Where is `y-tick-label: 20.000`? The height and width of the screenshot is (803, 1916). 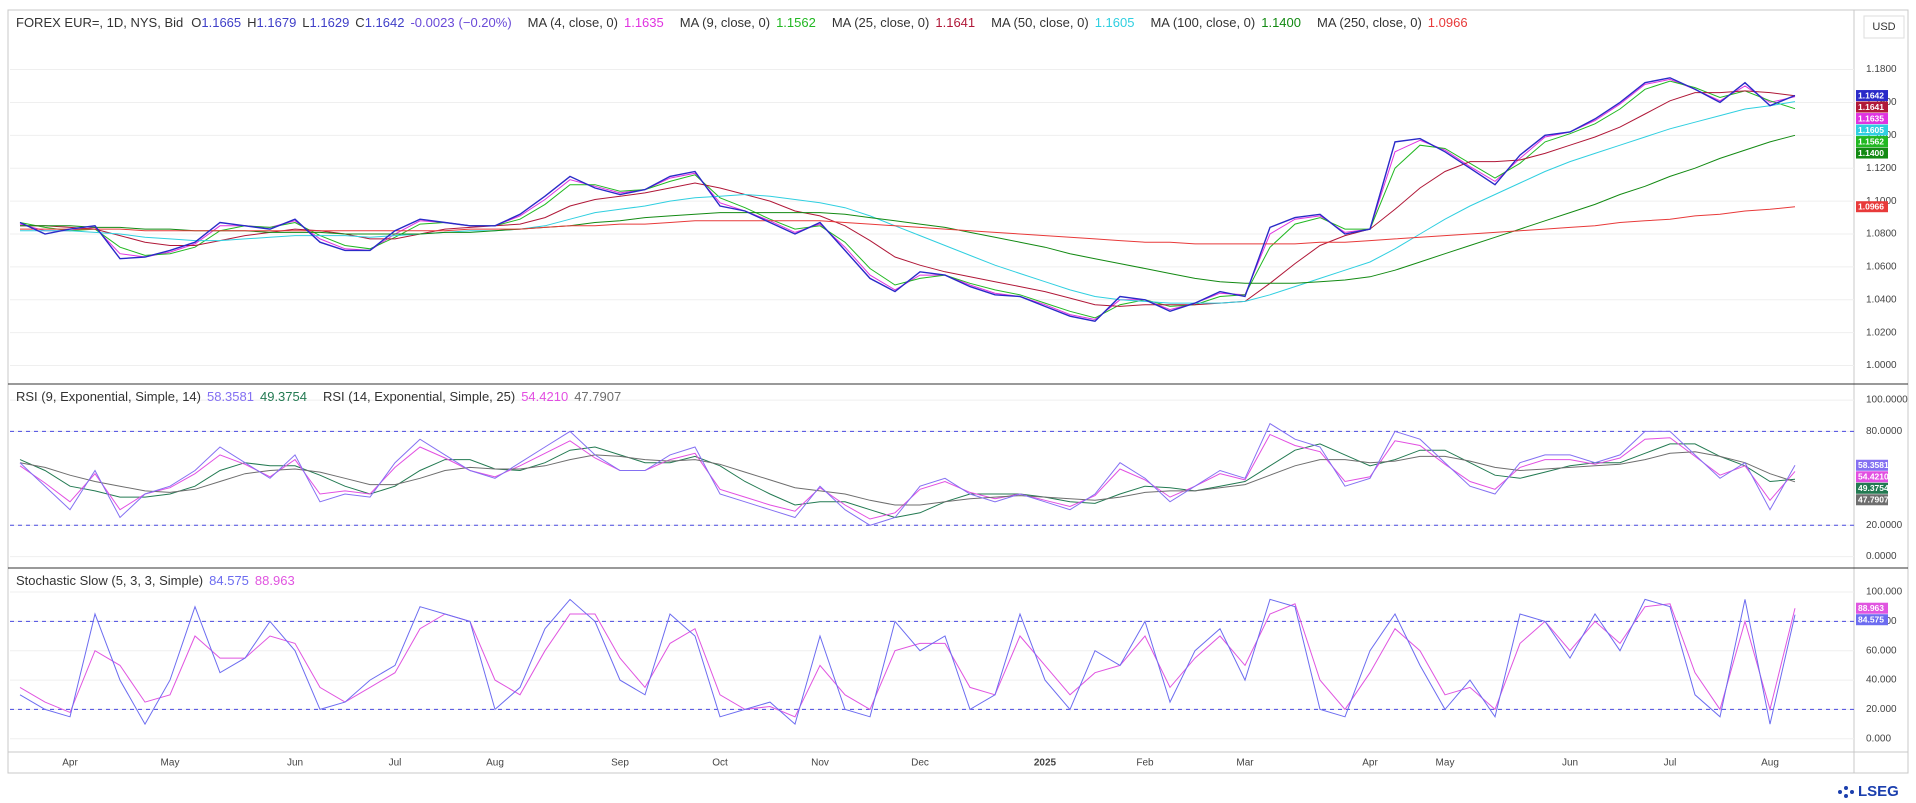
y-tick-label: 20.000 is located at coordinates (1881, 709).